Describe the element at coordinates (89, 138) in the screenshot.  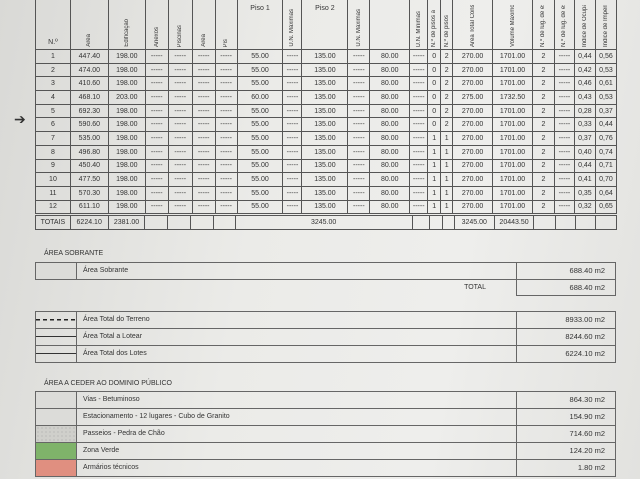
I see `table-cell: 535.00` at that location.